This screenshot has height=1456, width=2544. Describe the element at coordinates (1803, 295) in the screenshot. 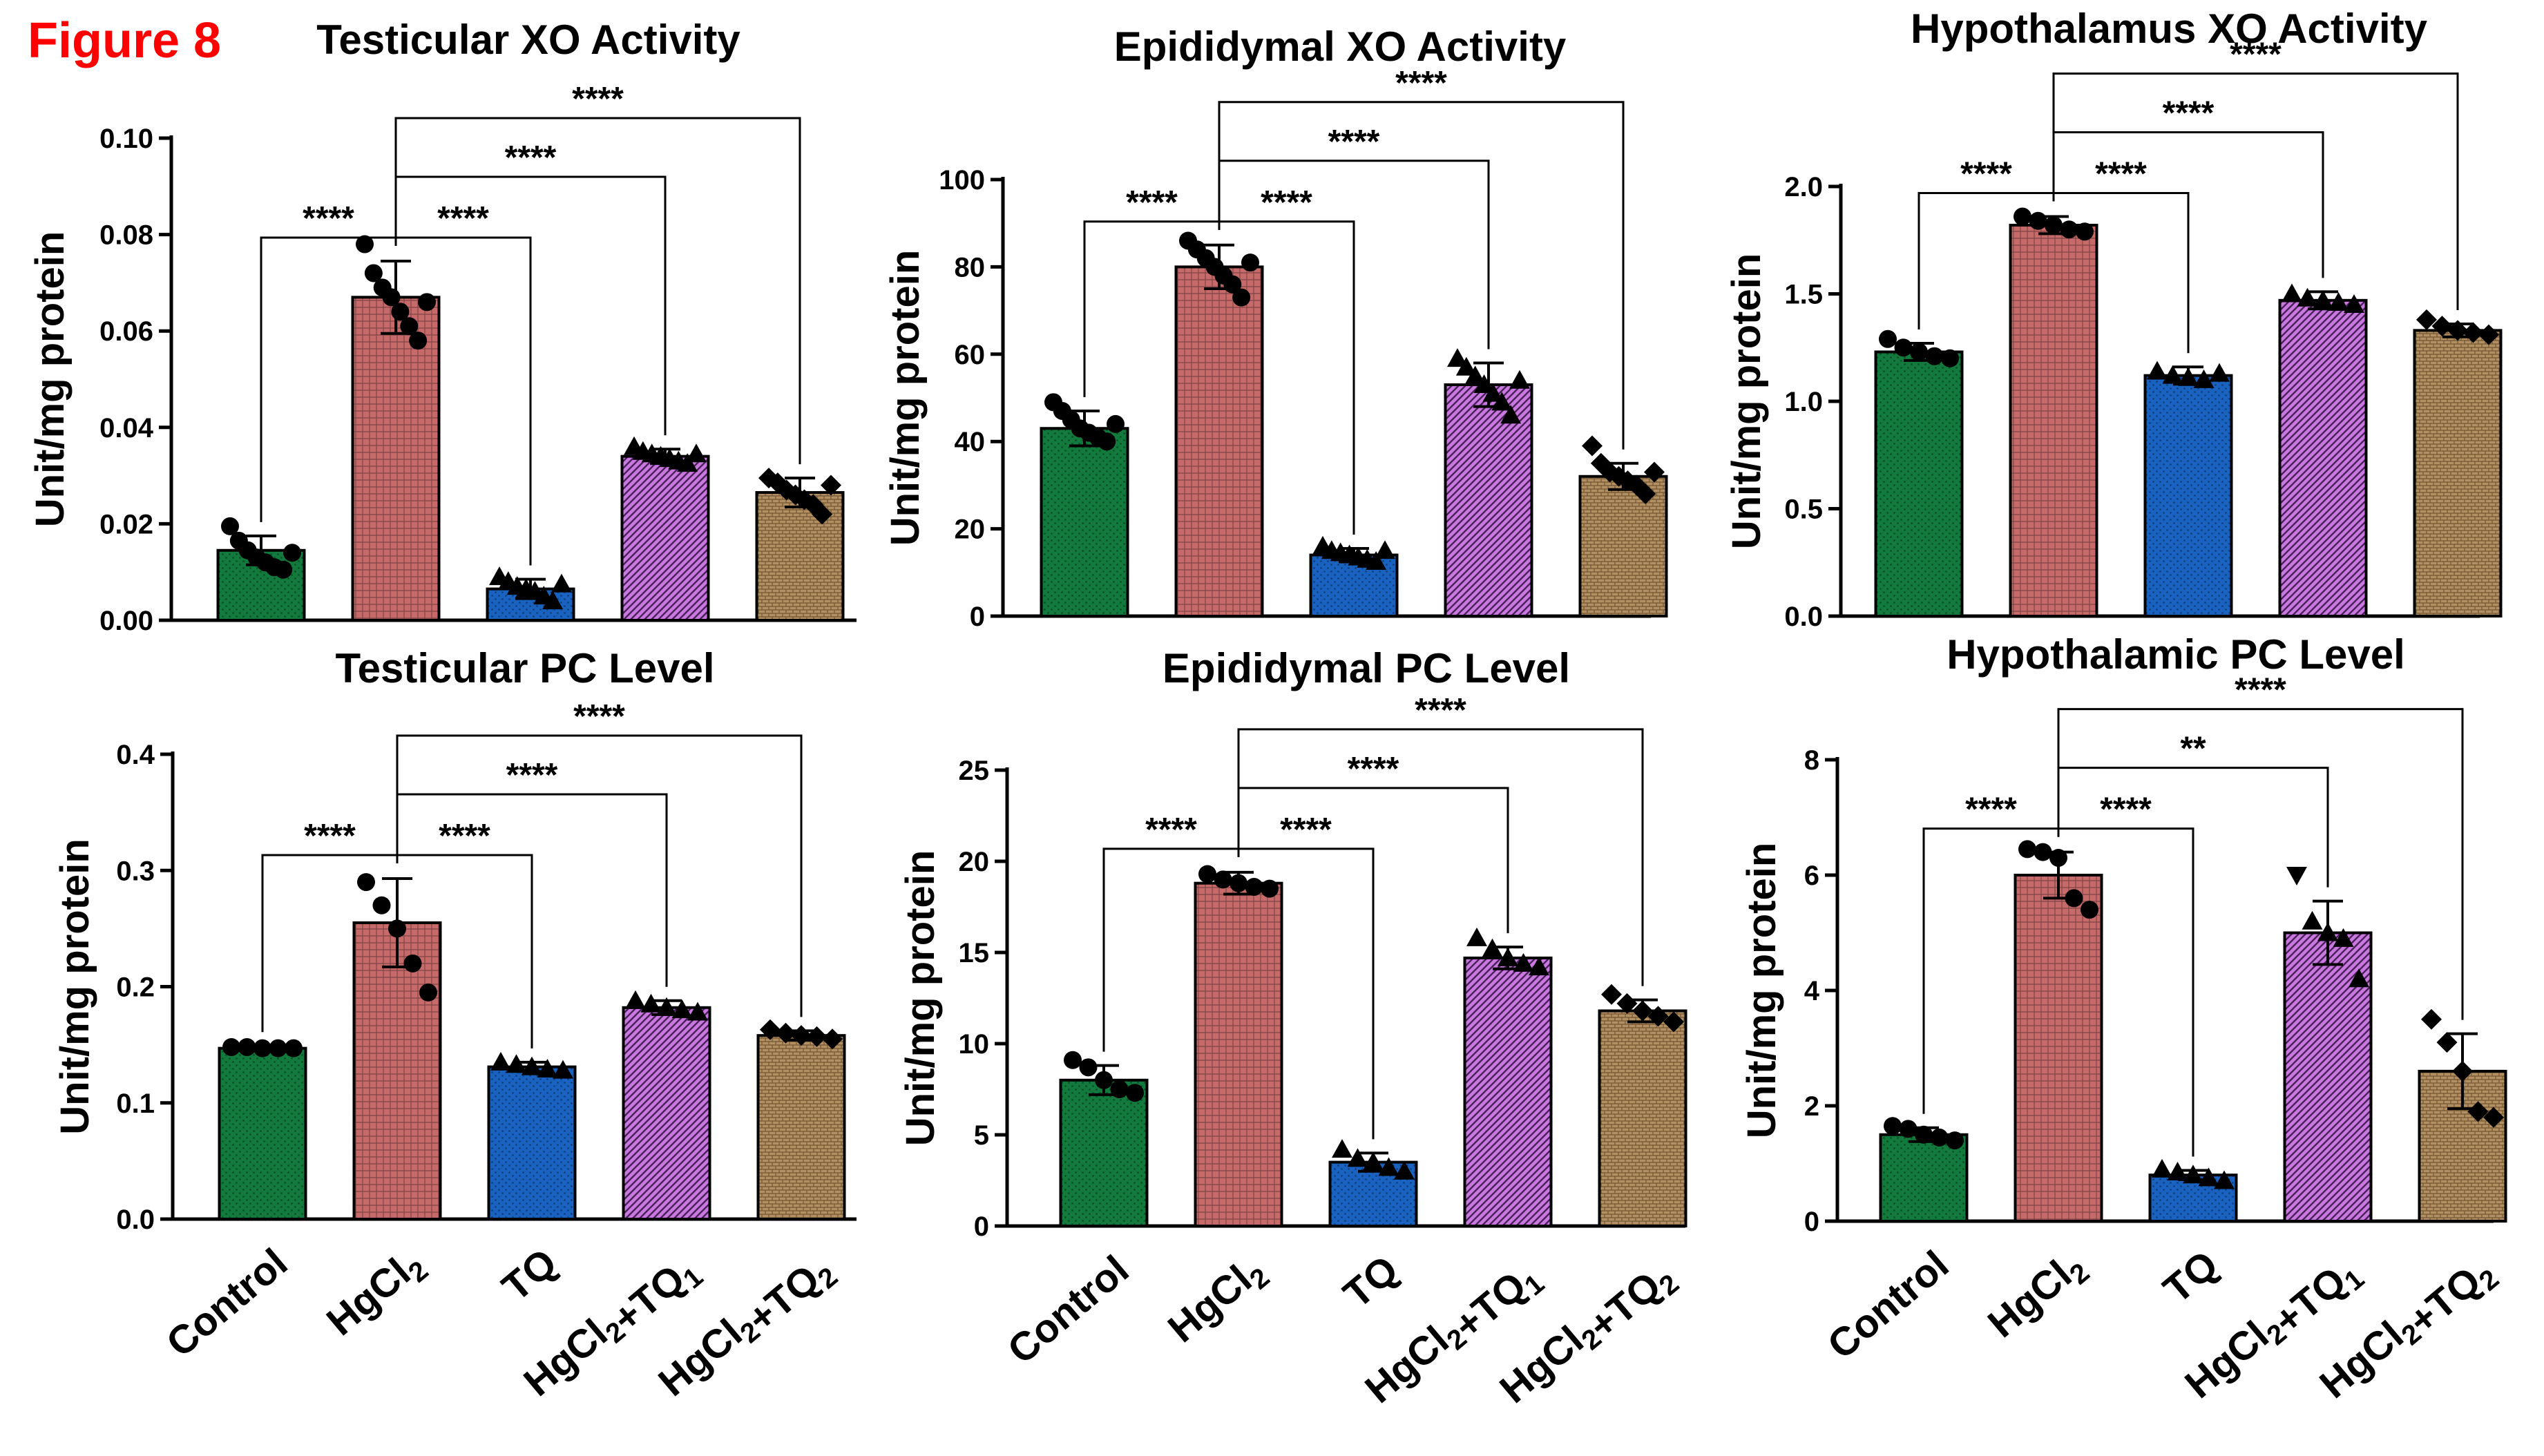

I see `y-tick-label: 1.5` at that location.